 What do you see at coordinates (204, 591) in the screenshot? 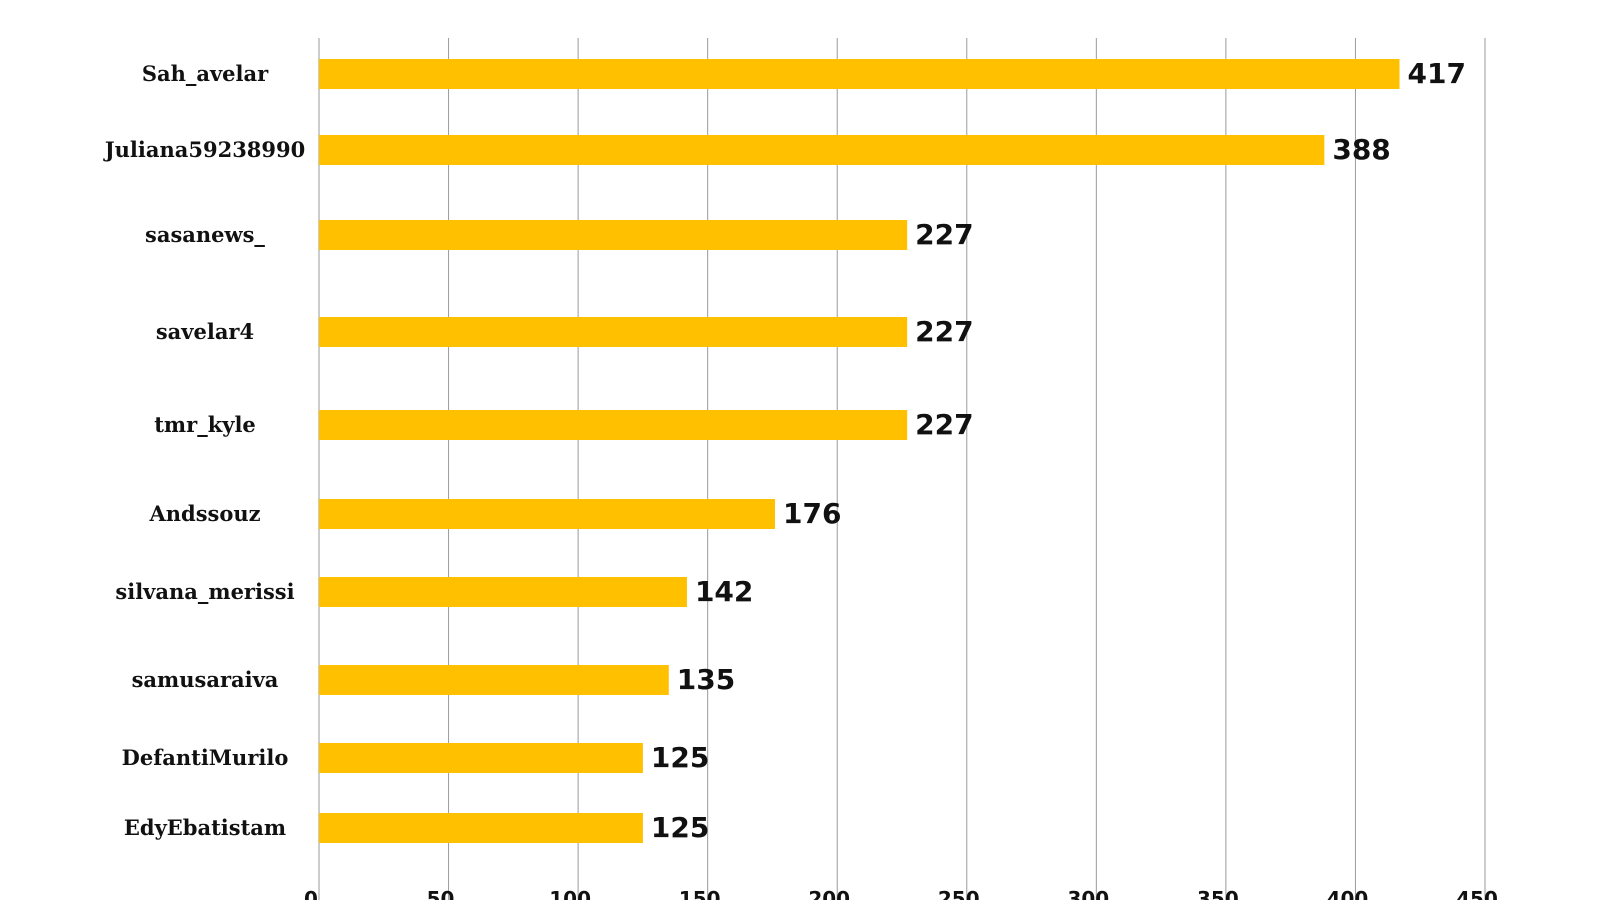
I see `category-label: silvana_merissi` at bounding box center [204, 591].